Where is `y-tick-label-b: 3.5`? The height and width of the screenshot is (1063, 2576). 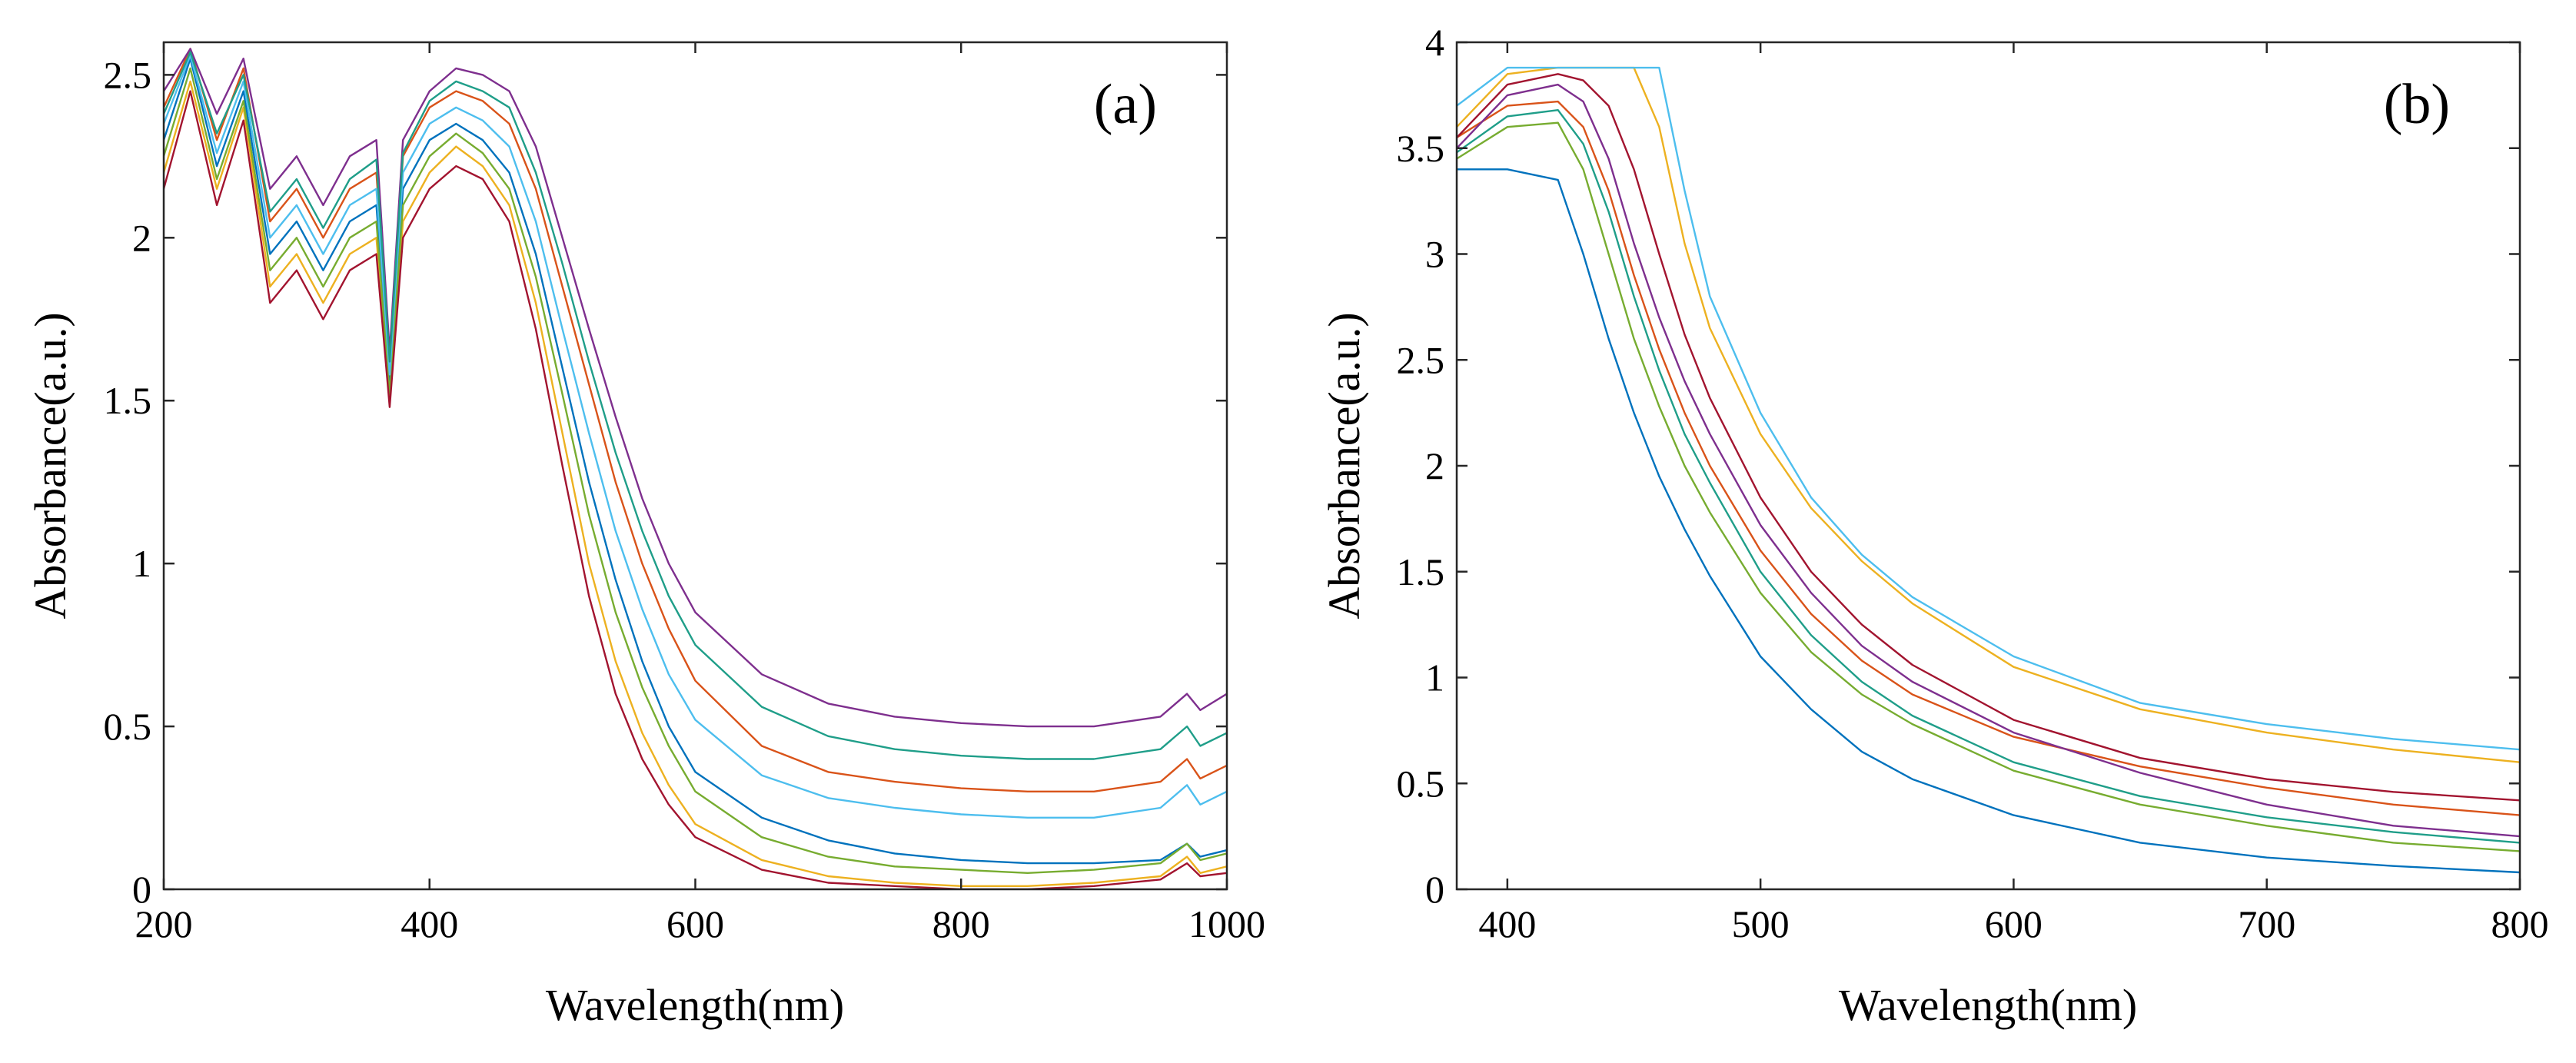 y-tick-label-b: 3.5 is located at coordinates (1421, 149).